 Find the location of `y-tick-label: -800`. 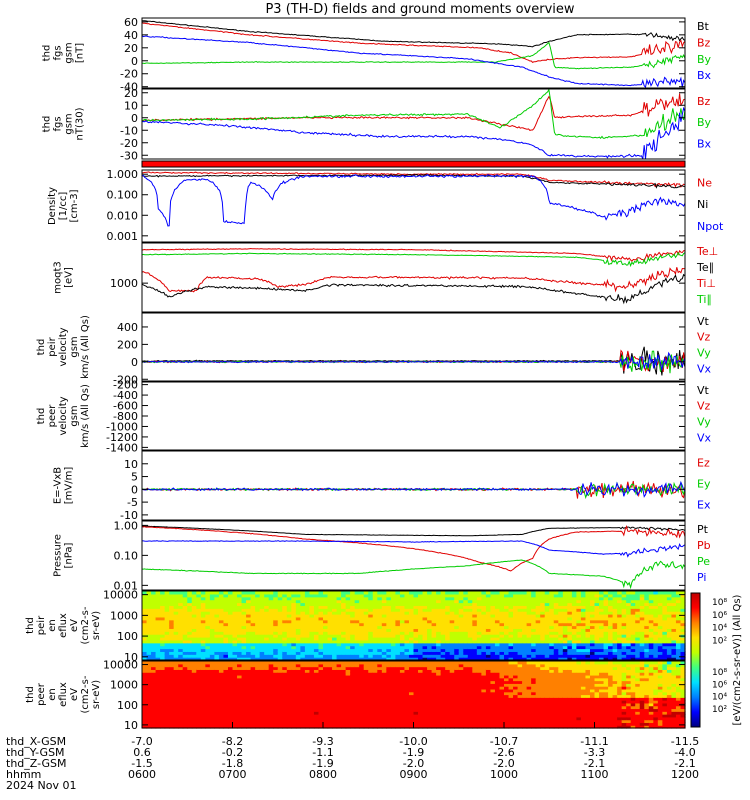

y-tick-label: -800 is located at coordinates (125, 416).